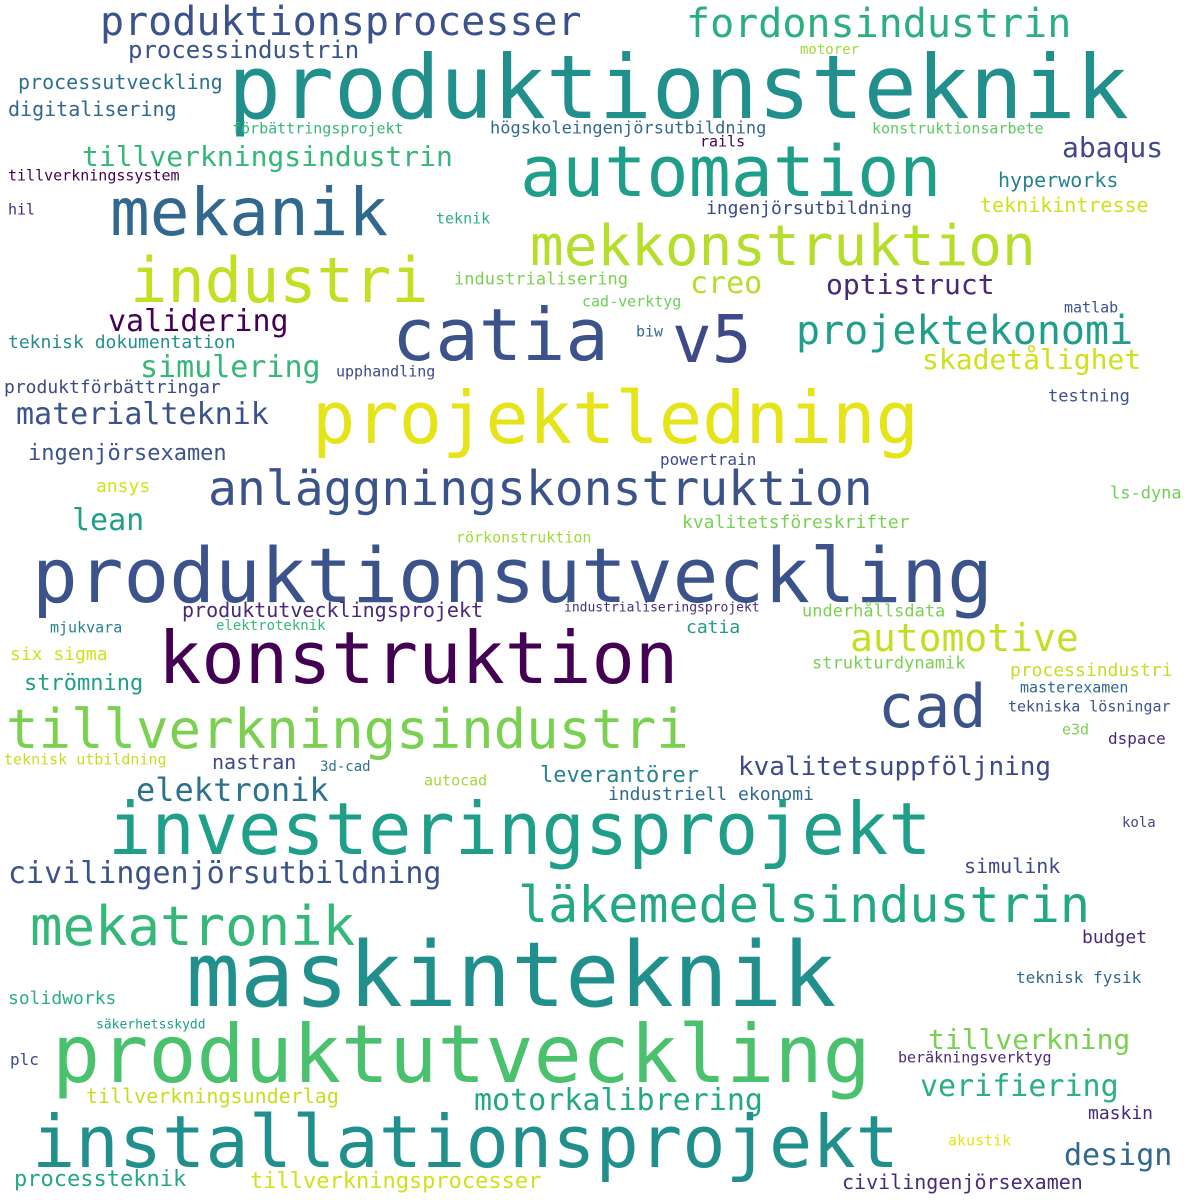 Image resolution: width=1200 pixels, height=1200 pixels. I want to click on word: elektroteknik, so click(271, 626).